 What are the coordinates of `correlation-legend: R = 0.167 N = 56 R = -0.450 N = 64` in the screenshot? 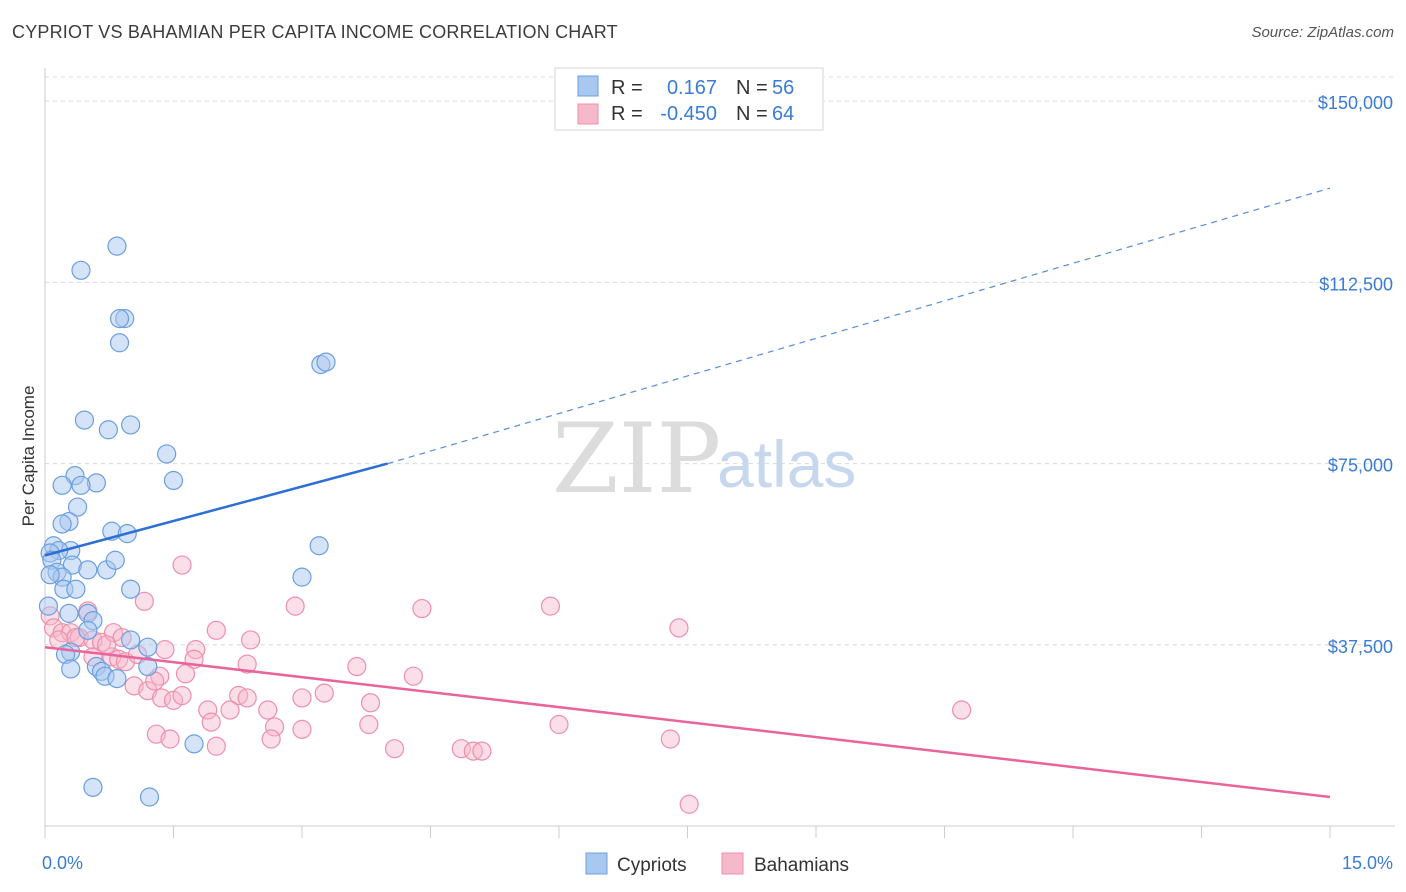 It's located at (689, 99).